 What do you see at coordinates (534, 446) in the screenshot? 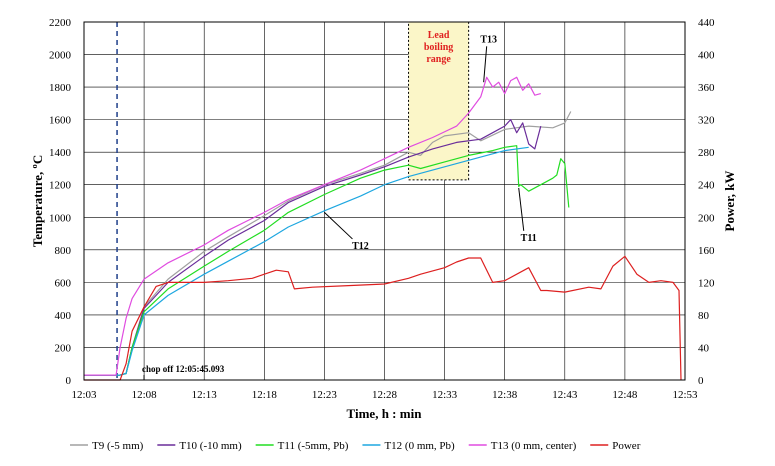
I see `legend-label: T13 (0 mm, center)` at bounding box center [534, 446].